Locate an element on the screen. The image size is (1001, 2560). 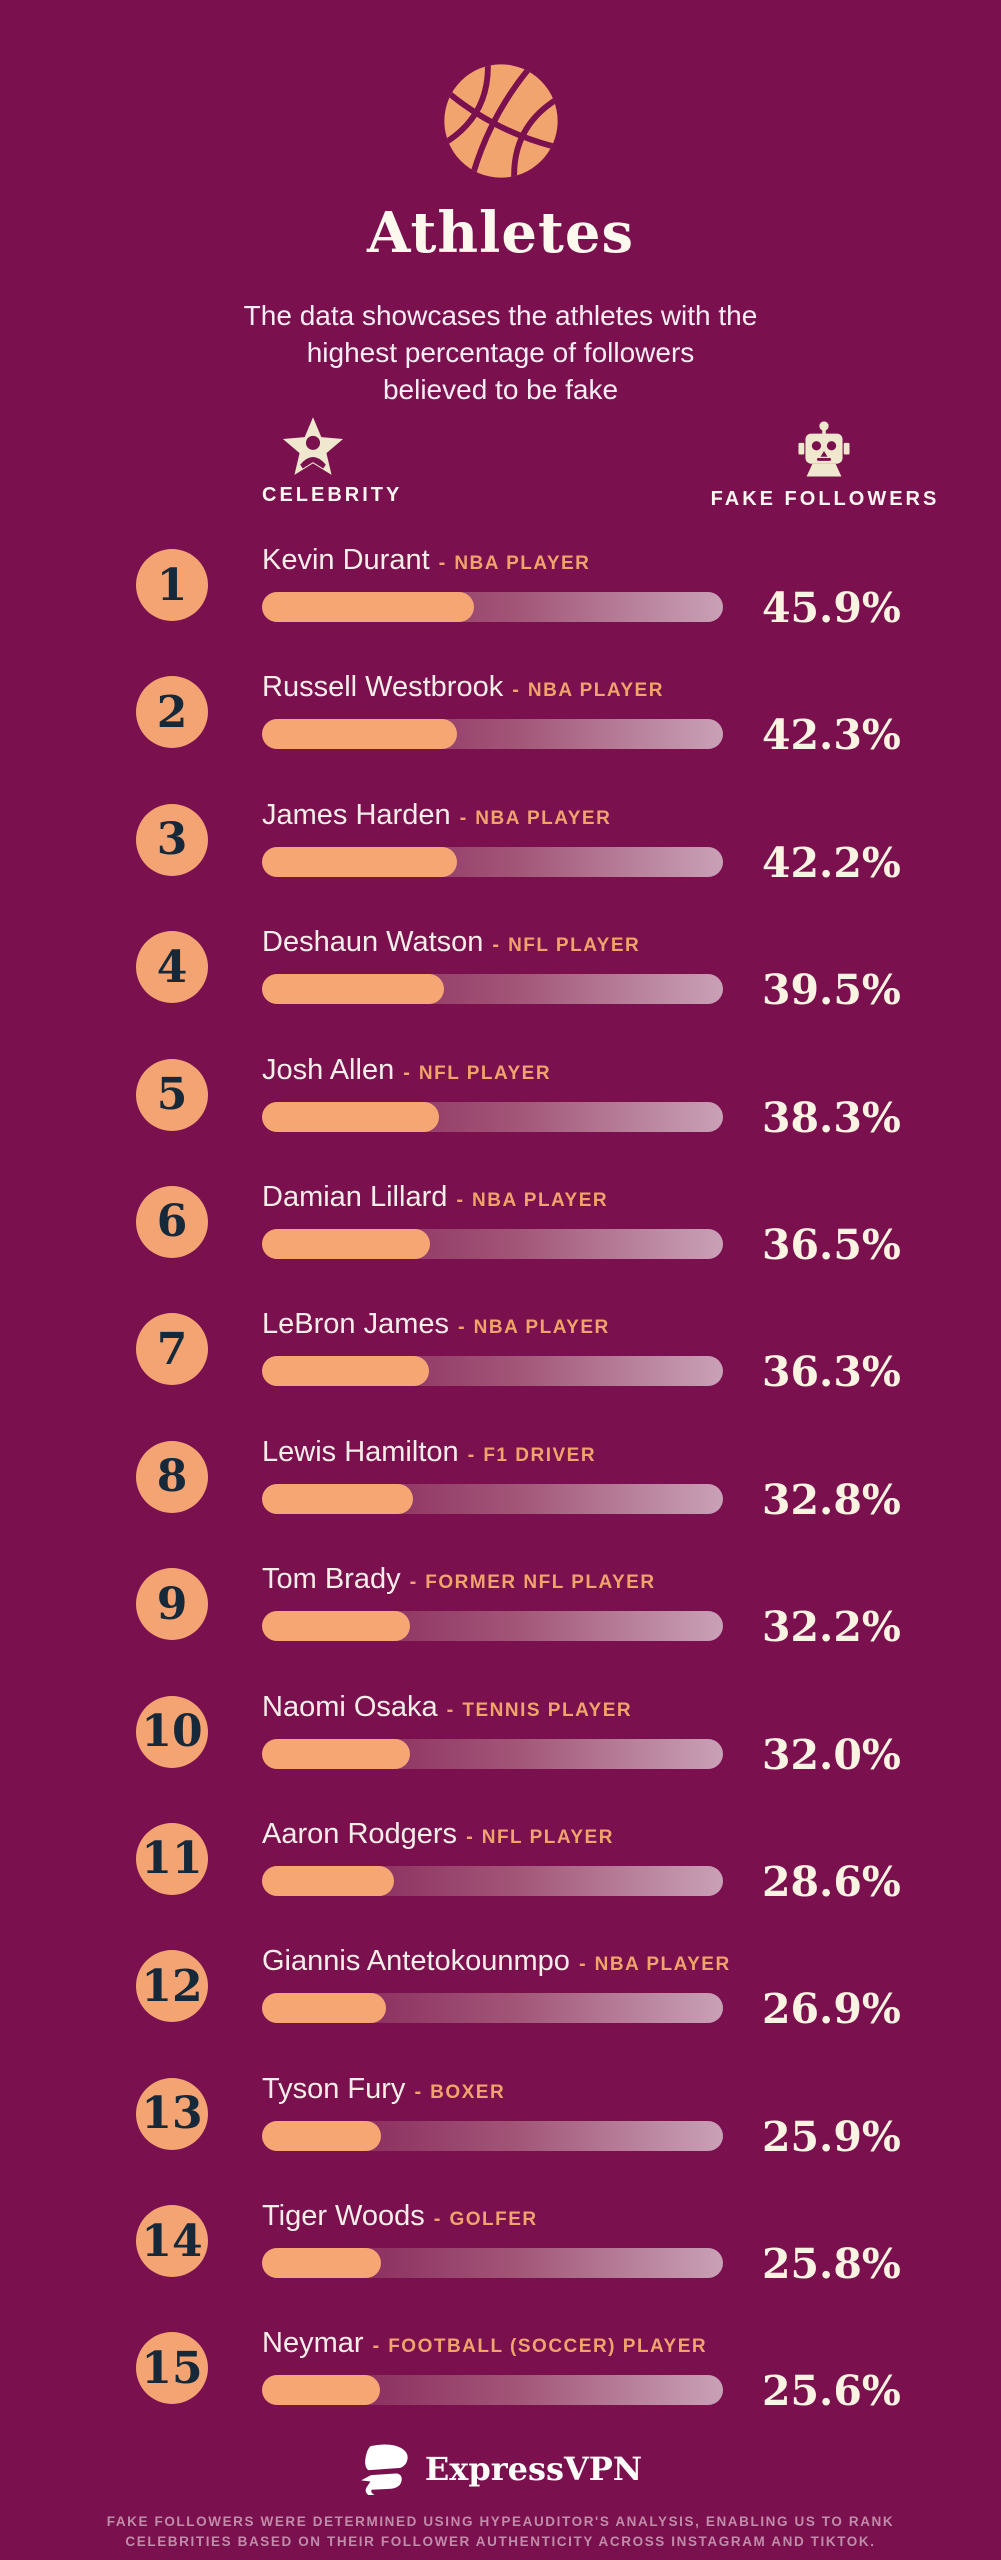
athlete-name: Lewis Hamilton is located at coordinates (360, 1451).